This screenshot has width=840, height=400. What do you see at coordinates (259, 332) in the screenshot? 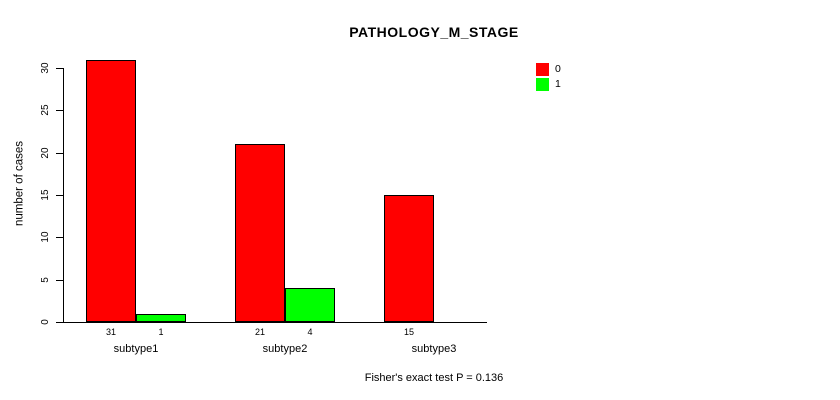
I see `bar-value-label: 21` at bounding box center [259, 332].